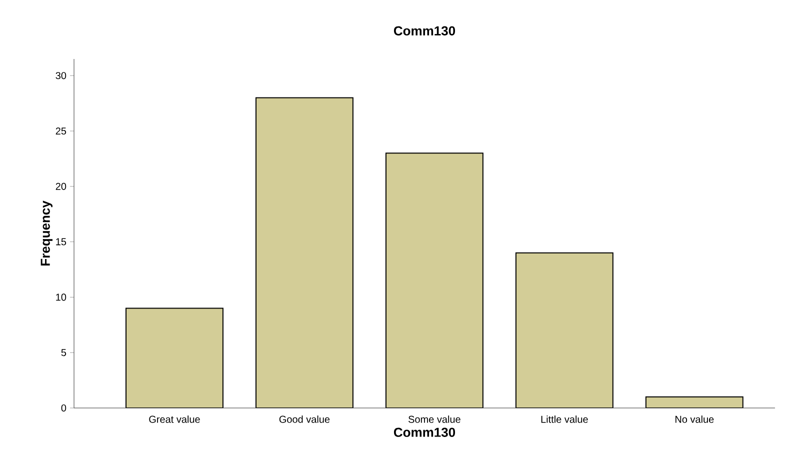  Describe the element at coordinates (61, 242) in the screenshot. I see `y-tick-label: 15` at that location.